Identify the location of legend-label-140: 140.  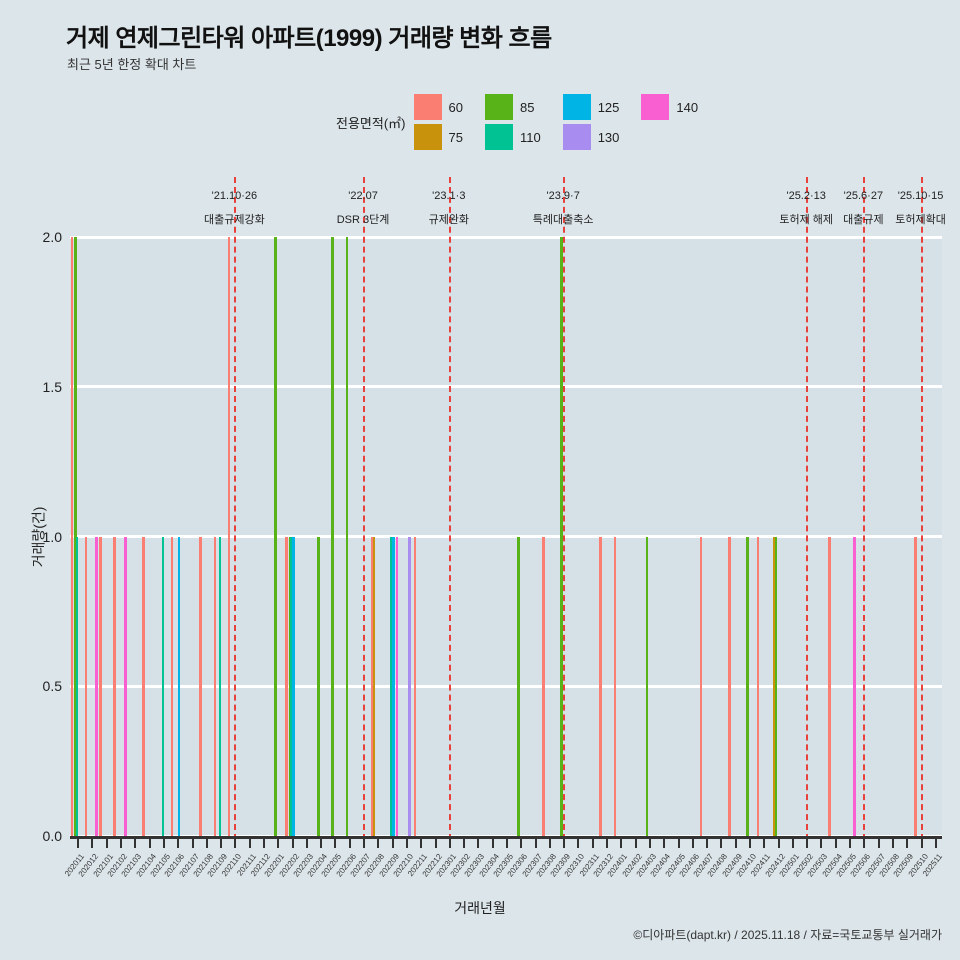
(687, 107).